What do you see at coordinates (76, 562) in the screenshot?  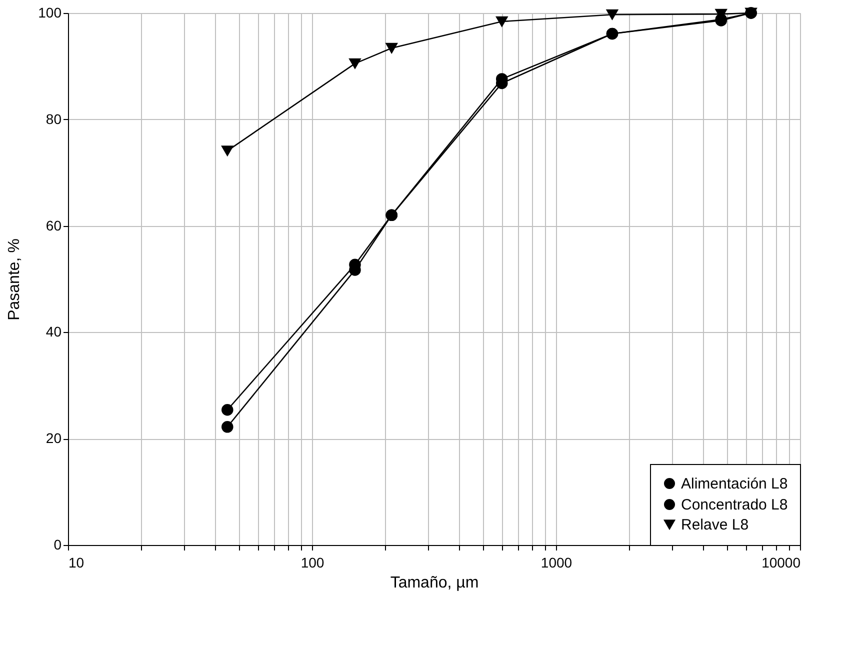 I see `x-tick-label: 10` at bounding box center [76, 562].